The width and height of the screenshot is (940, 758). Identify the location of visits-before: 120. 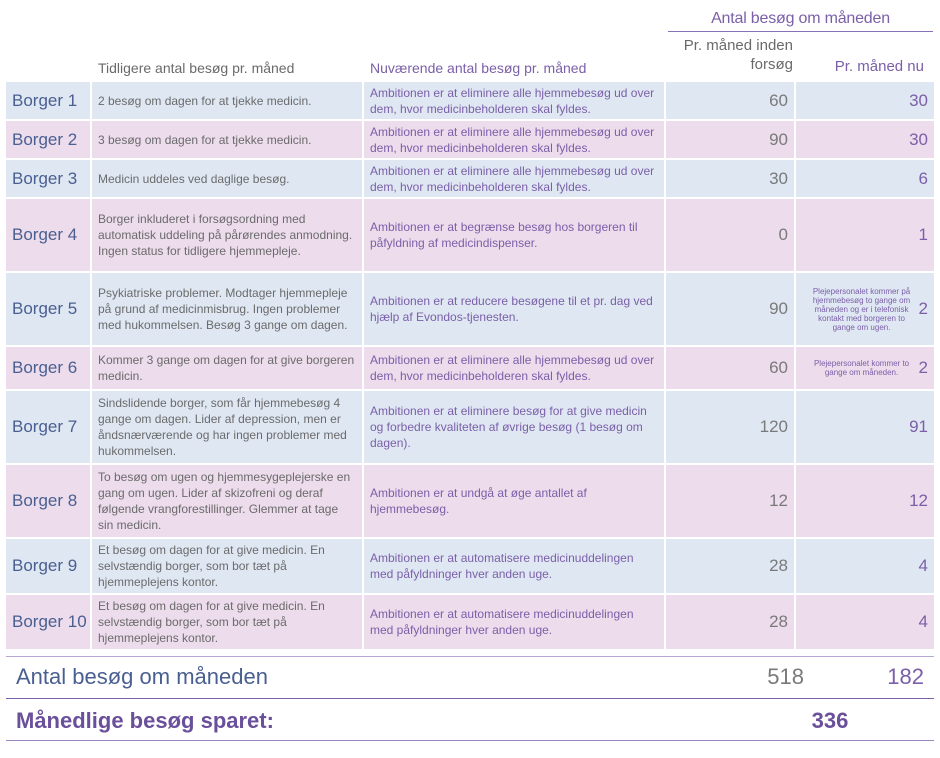
(731, 427).